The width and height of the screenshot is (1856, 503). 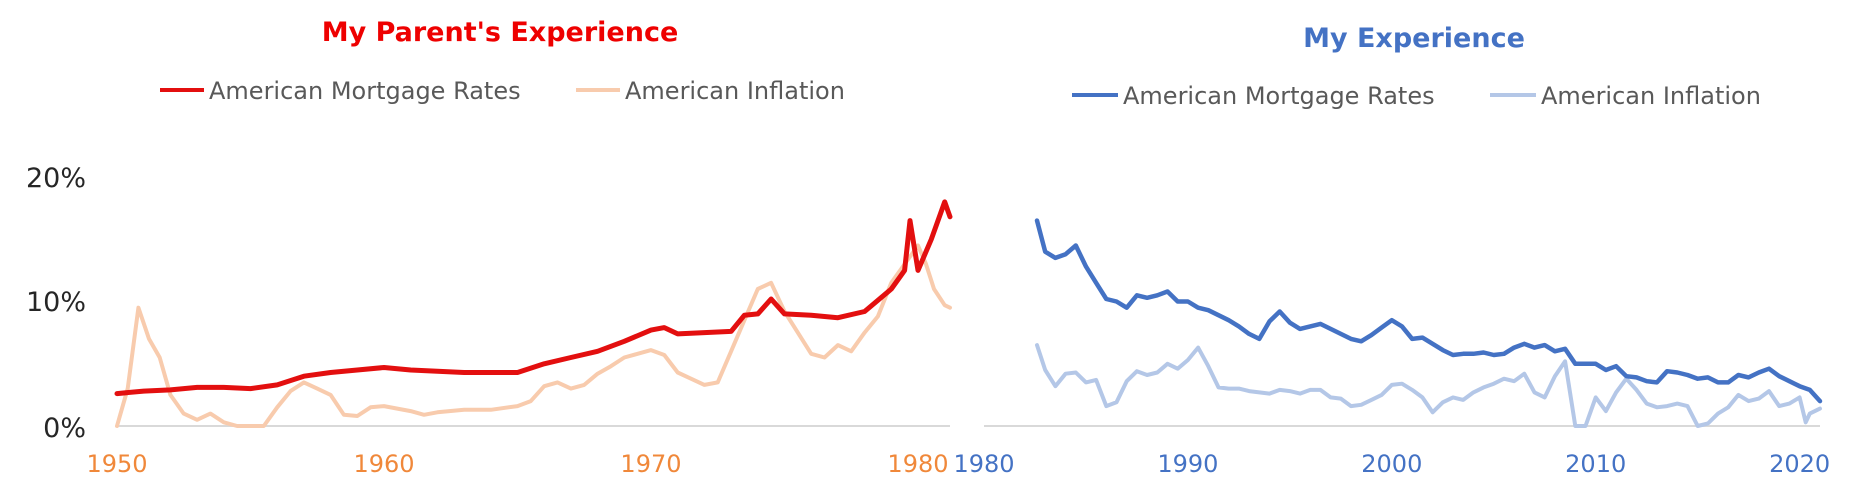 What do you see at coordinates (735, 91) in the screenshot?
I see `left-legend-label-inflation: American Inflation` at bounding box center [735, 91].